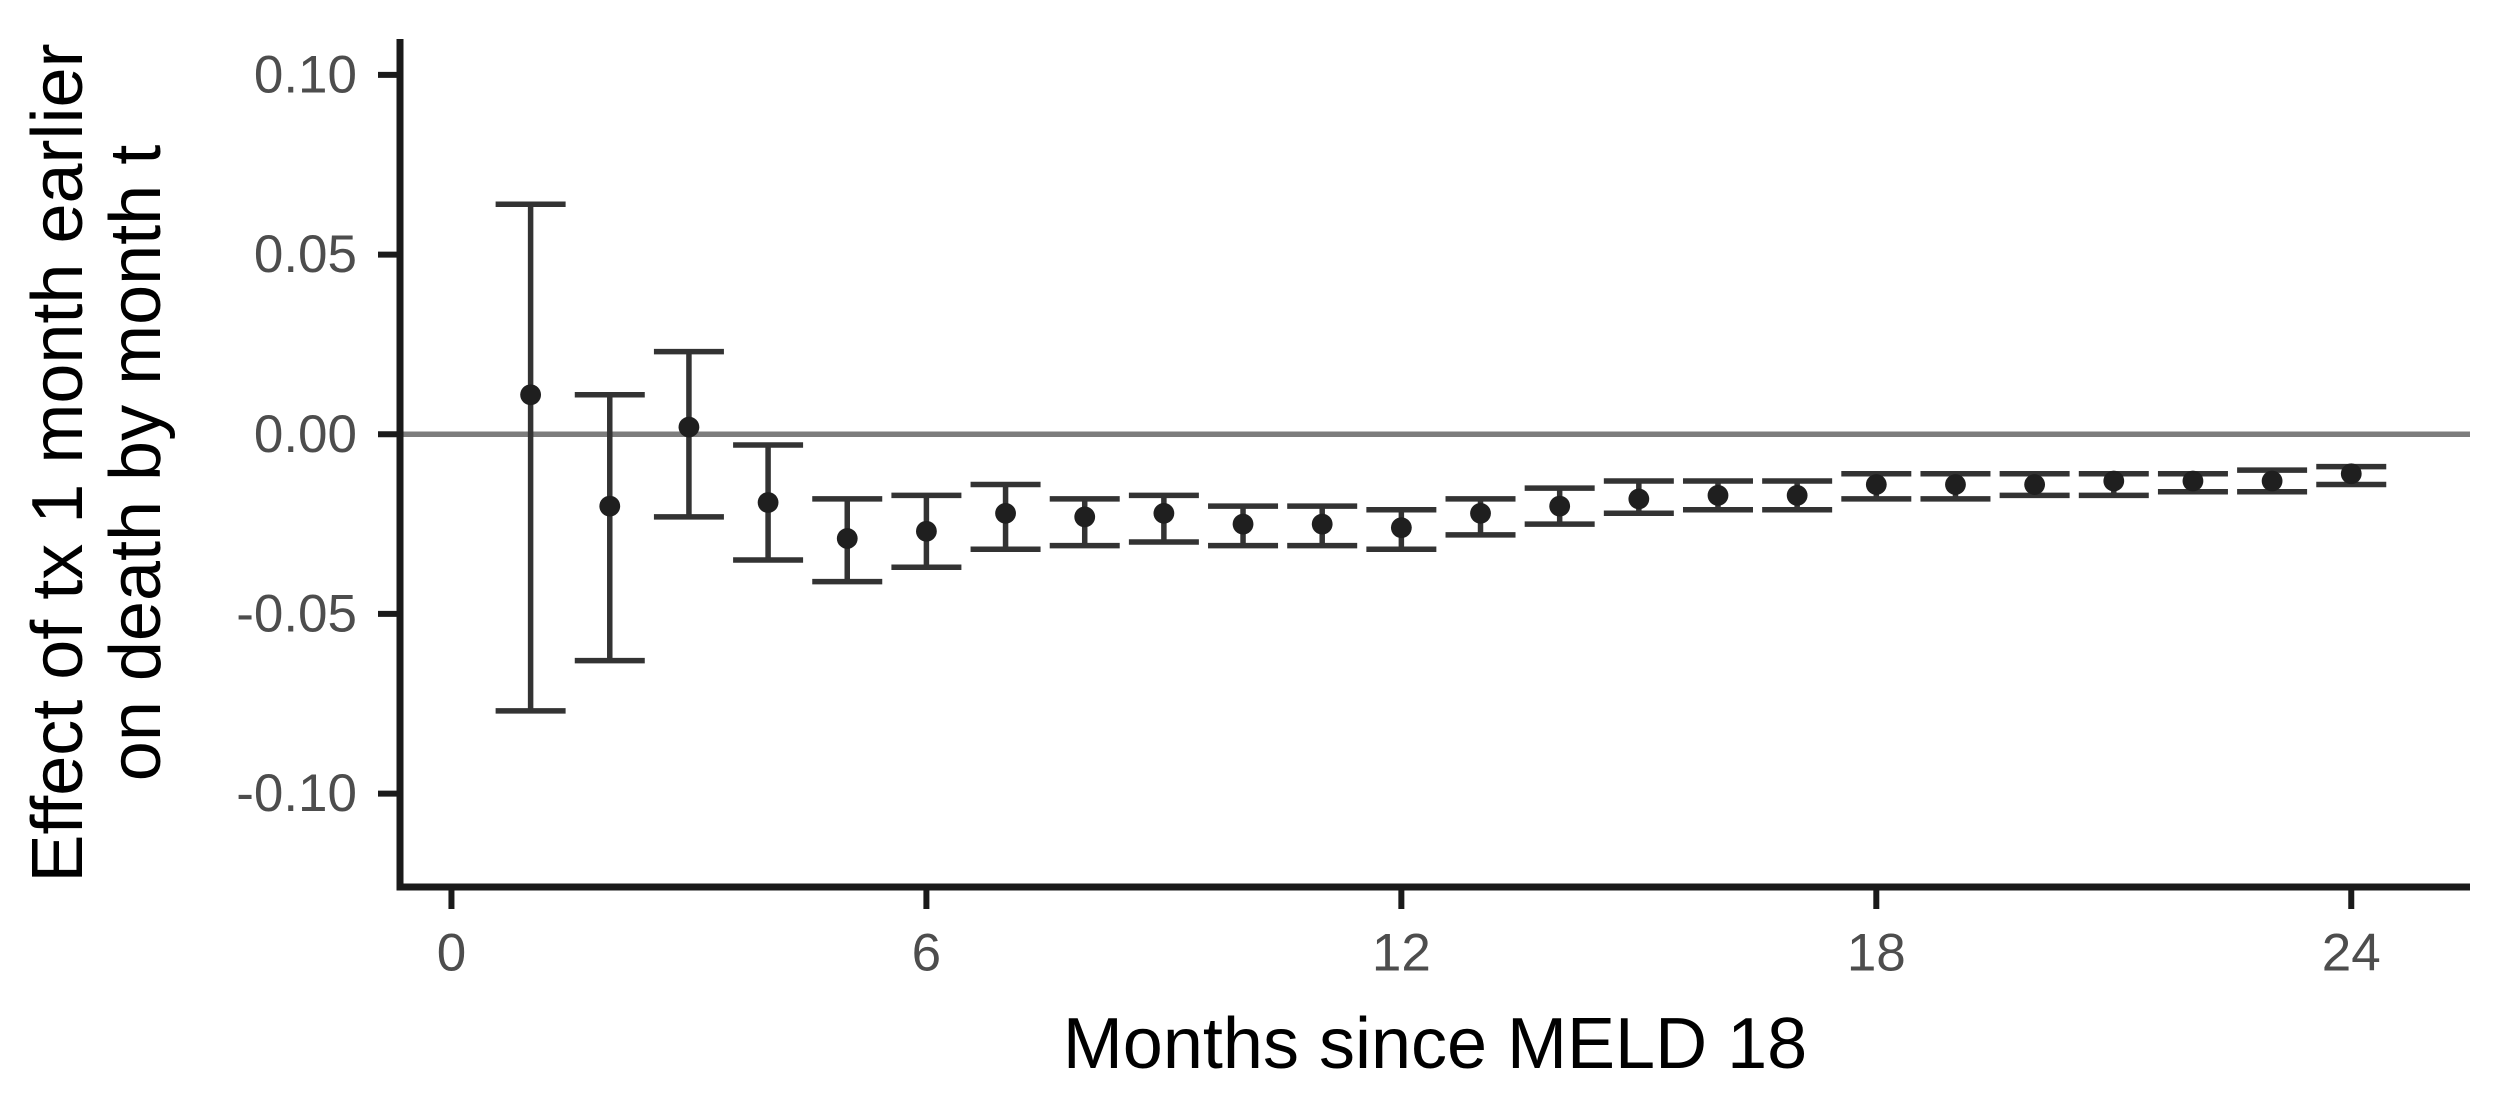  Describe the element at coordinates (451, 953) in the screenshot. I see `x-tick-label: 0` at that location.